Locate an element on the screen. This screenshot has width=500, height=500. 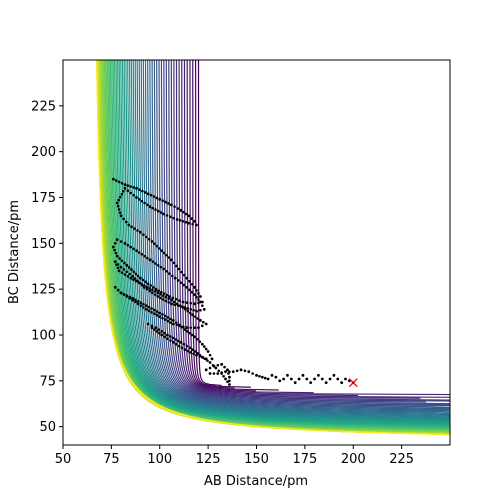
contour-line is located at coordinates (221, 226).